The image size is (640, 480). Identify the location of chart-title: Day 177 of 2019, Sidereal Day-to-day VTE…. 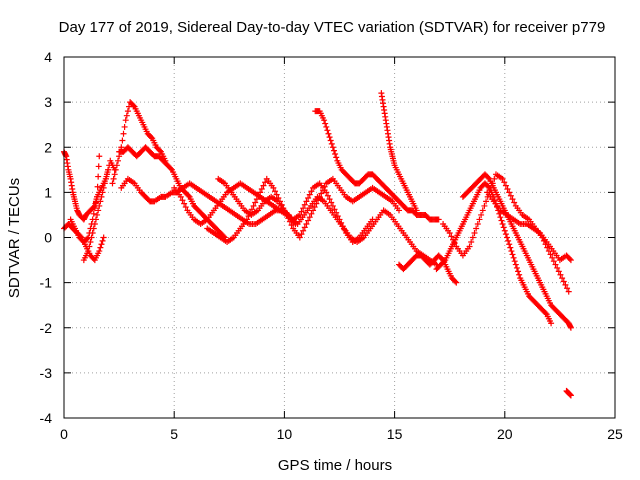
(332, 27).